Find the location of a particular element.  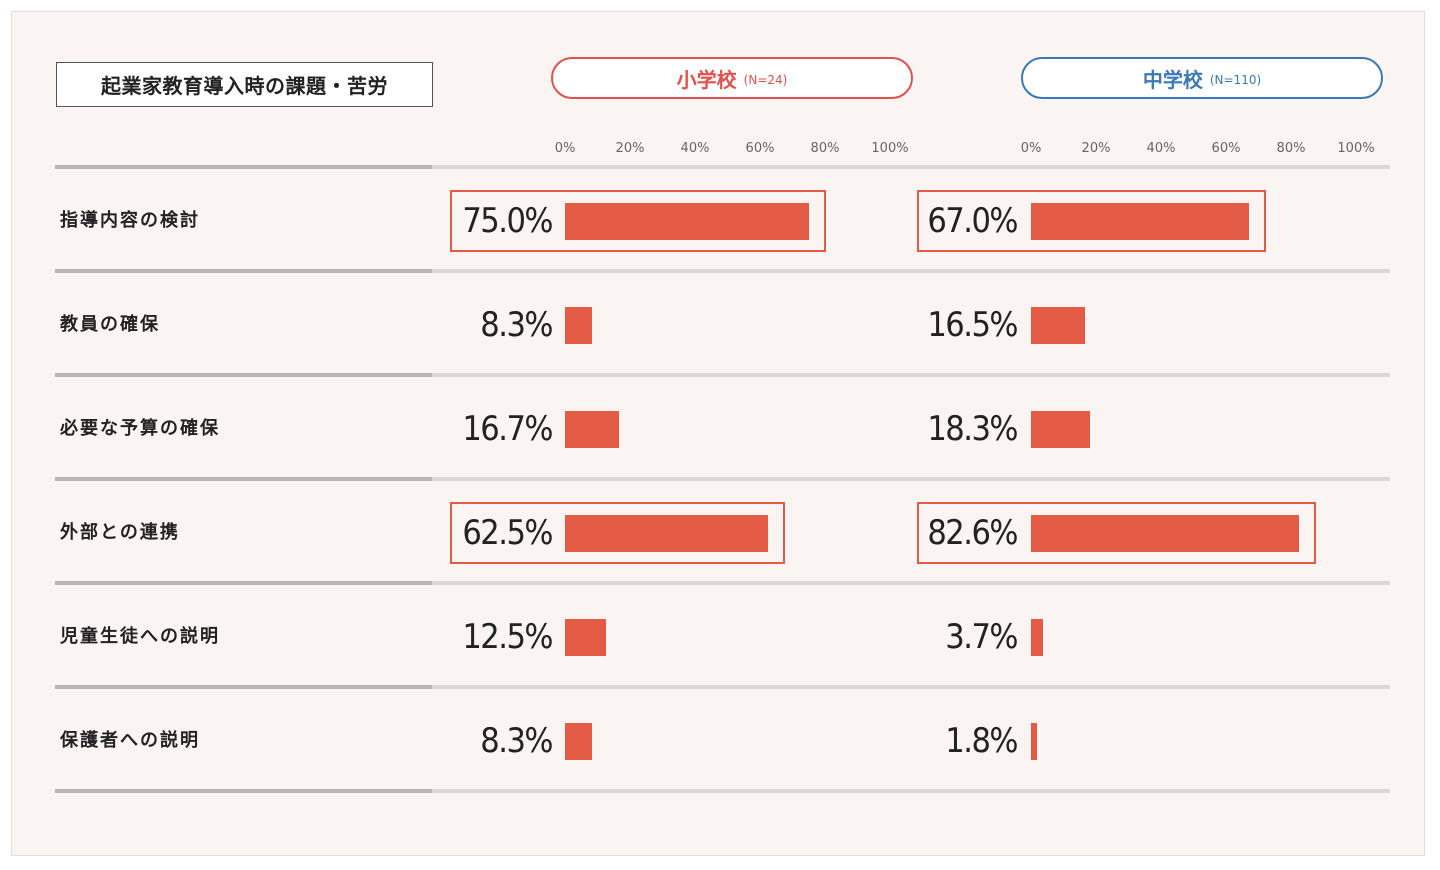

series-header-pill: 小学校 (N=24) is located at coordinates (732, 78).